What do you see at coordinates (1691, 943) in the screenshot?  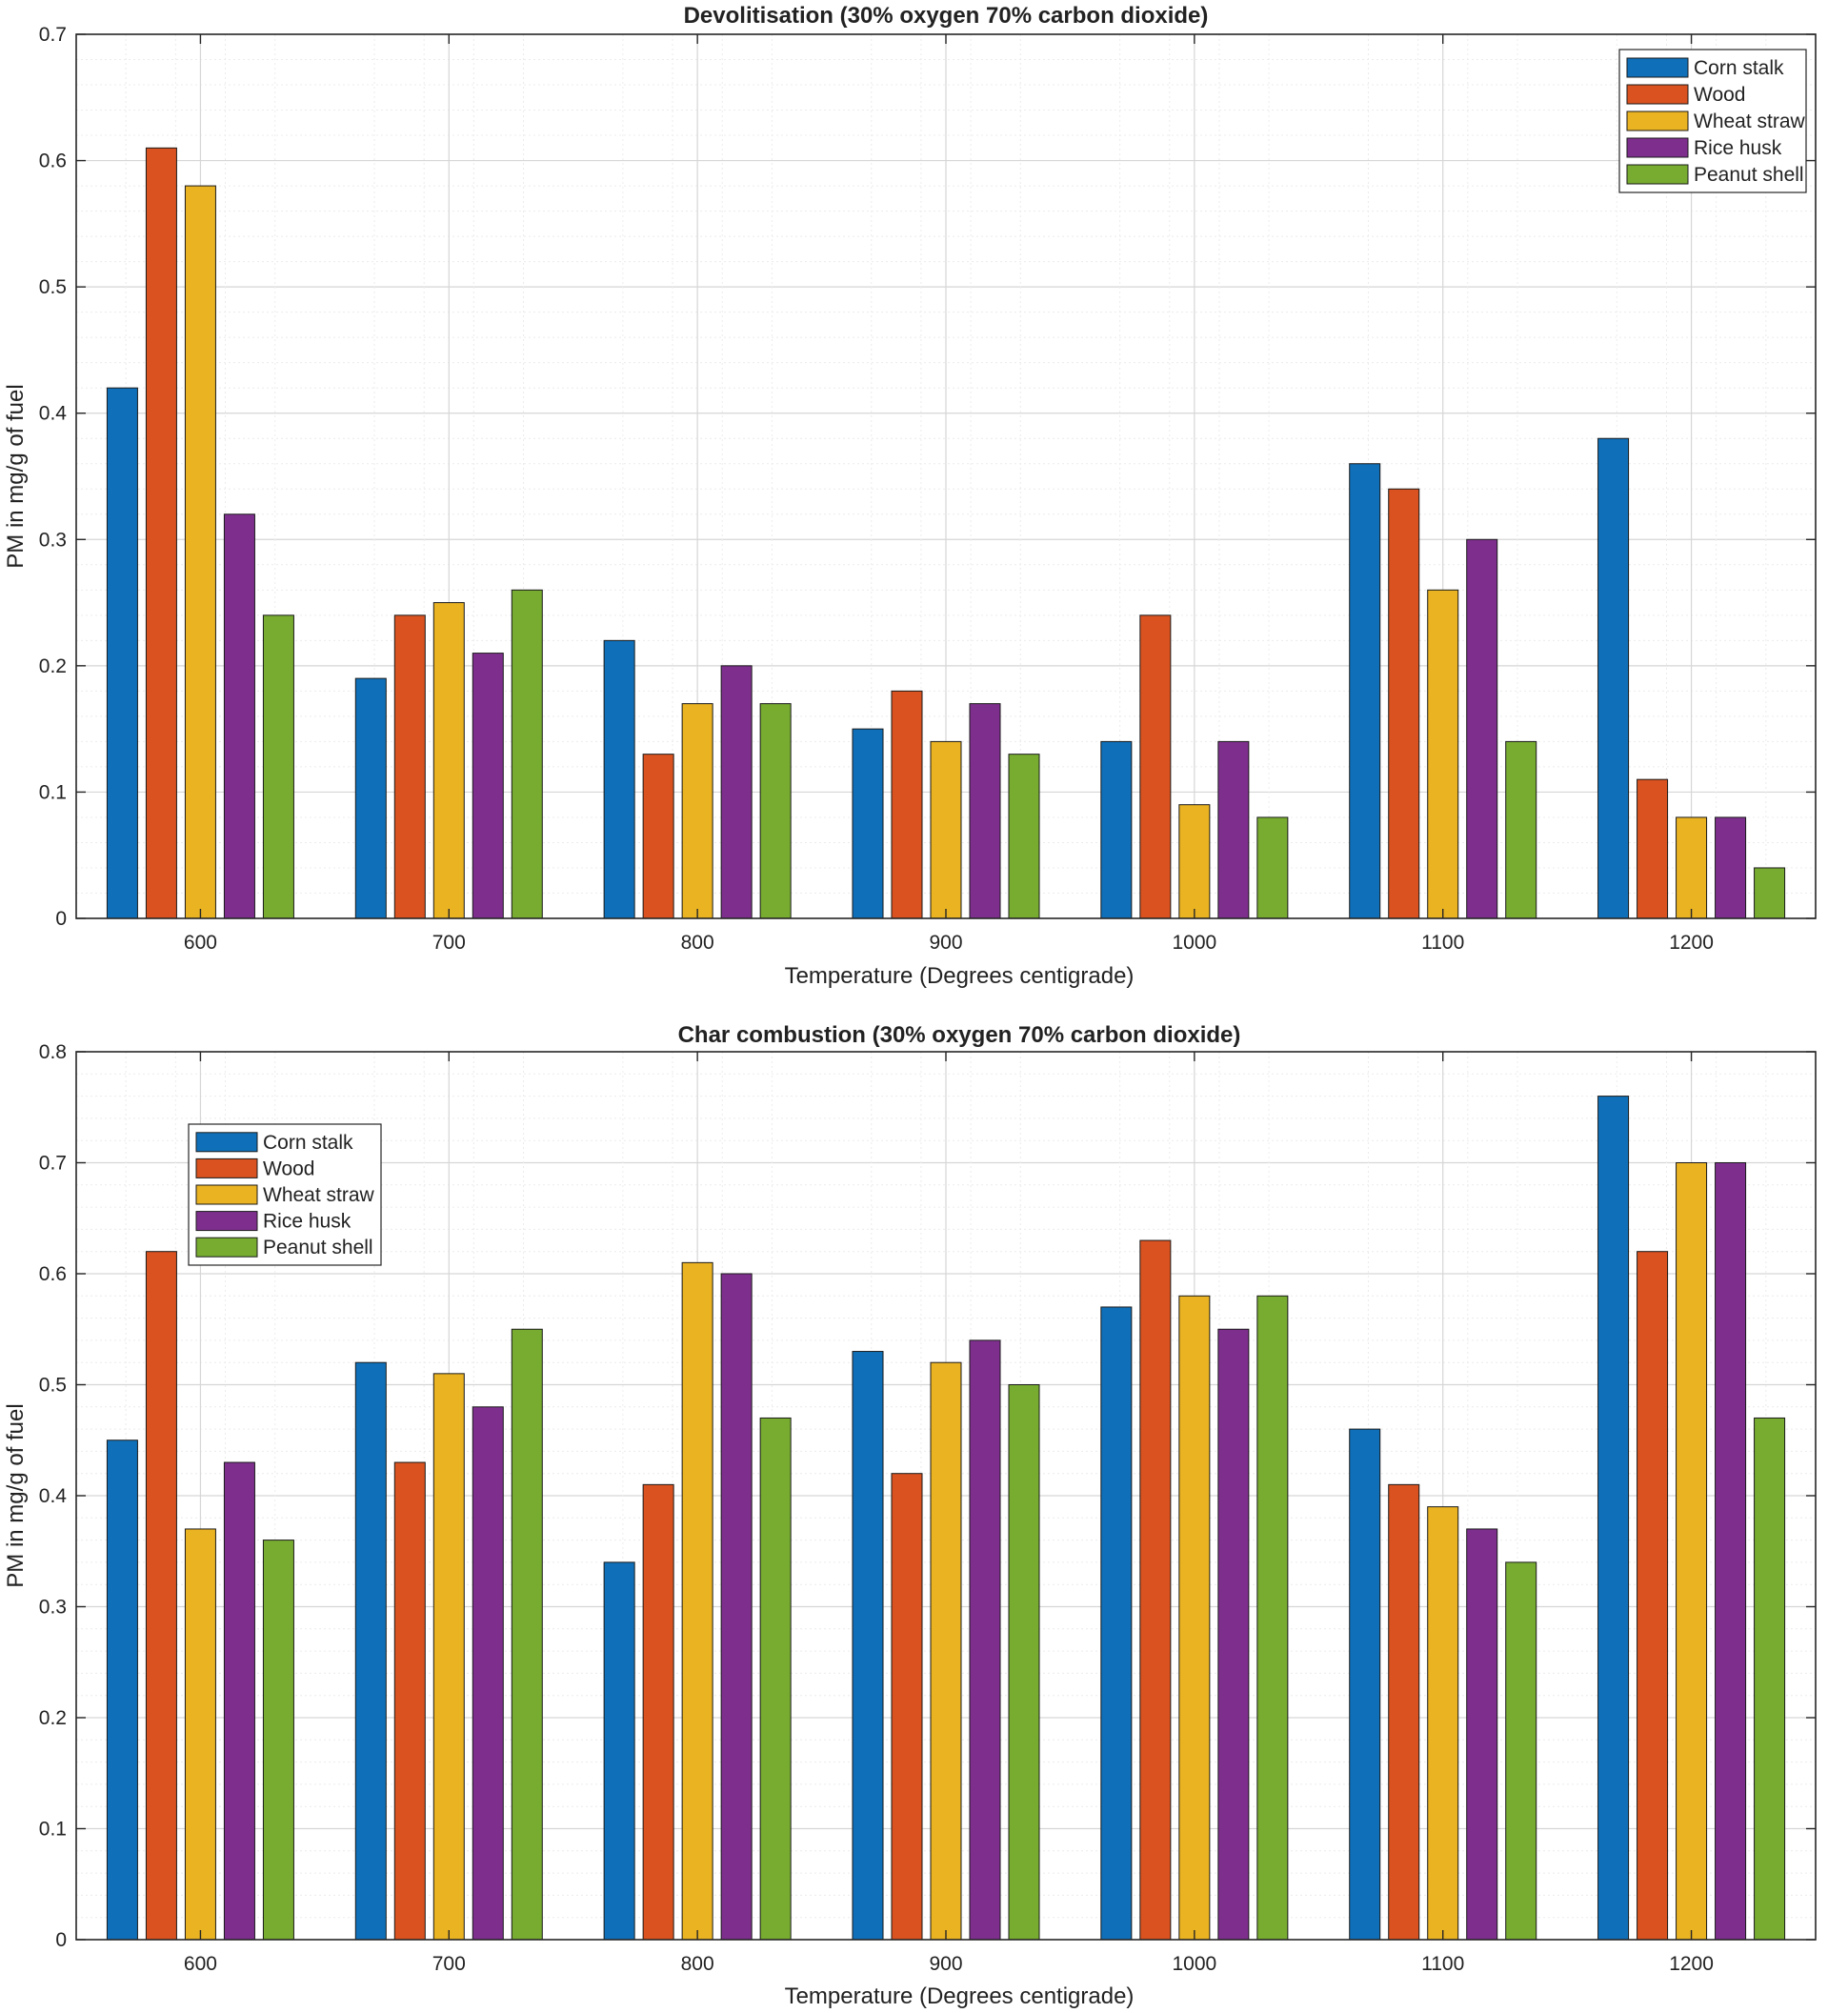 I see `x-tick-label: 1200` at bounding box center [1691, 943].